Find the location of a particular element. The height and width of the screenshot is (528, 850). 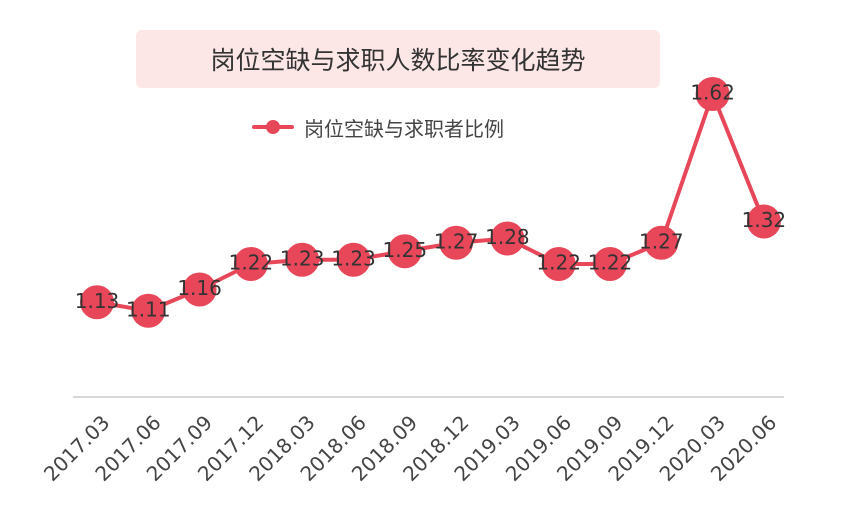

data-label: 1.16 is located at coordinates (199, 288).